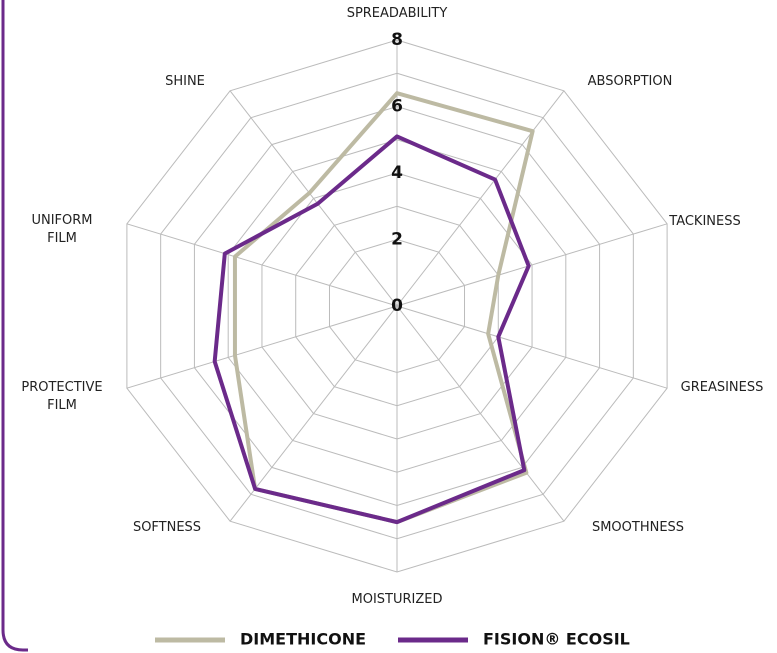 The width and height of the screenshot is (777, 653). I want to click on axis-label: SHINE, so click(185, 81).